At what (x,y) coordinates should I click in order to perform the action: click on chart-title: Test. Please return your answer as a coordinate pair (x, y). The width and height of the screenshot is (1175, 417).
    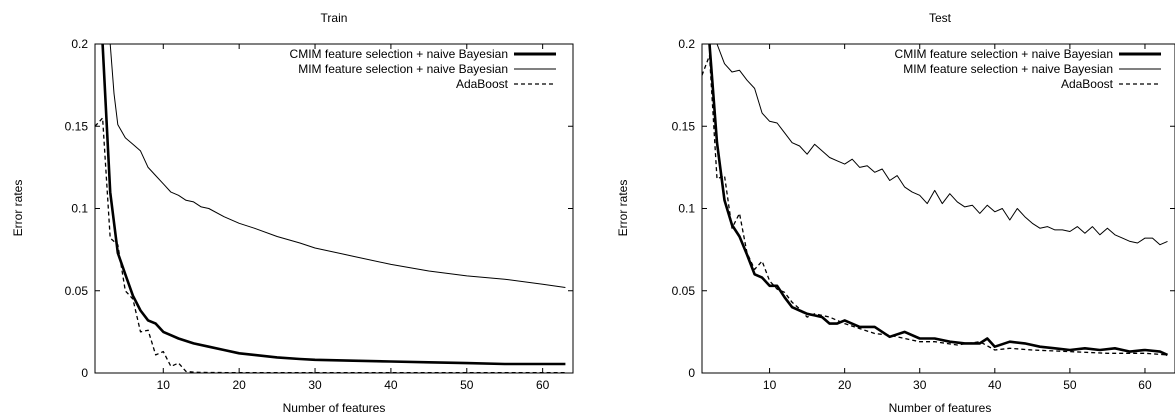
    Looking at the image, I should click on (940, 18).